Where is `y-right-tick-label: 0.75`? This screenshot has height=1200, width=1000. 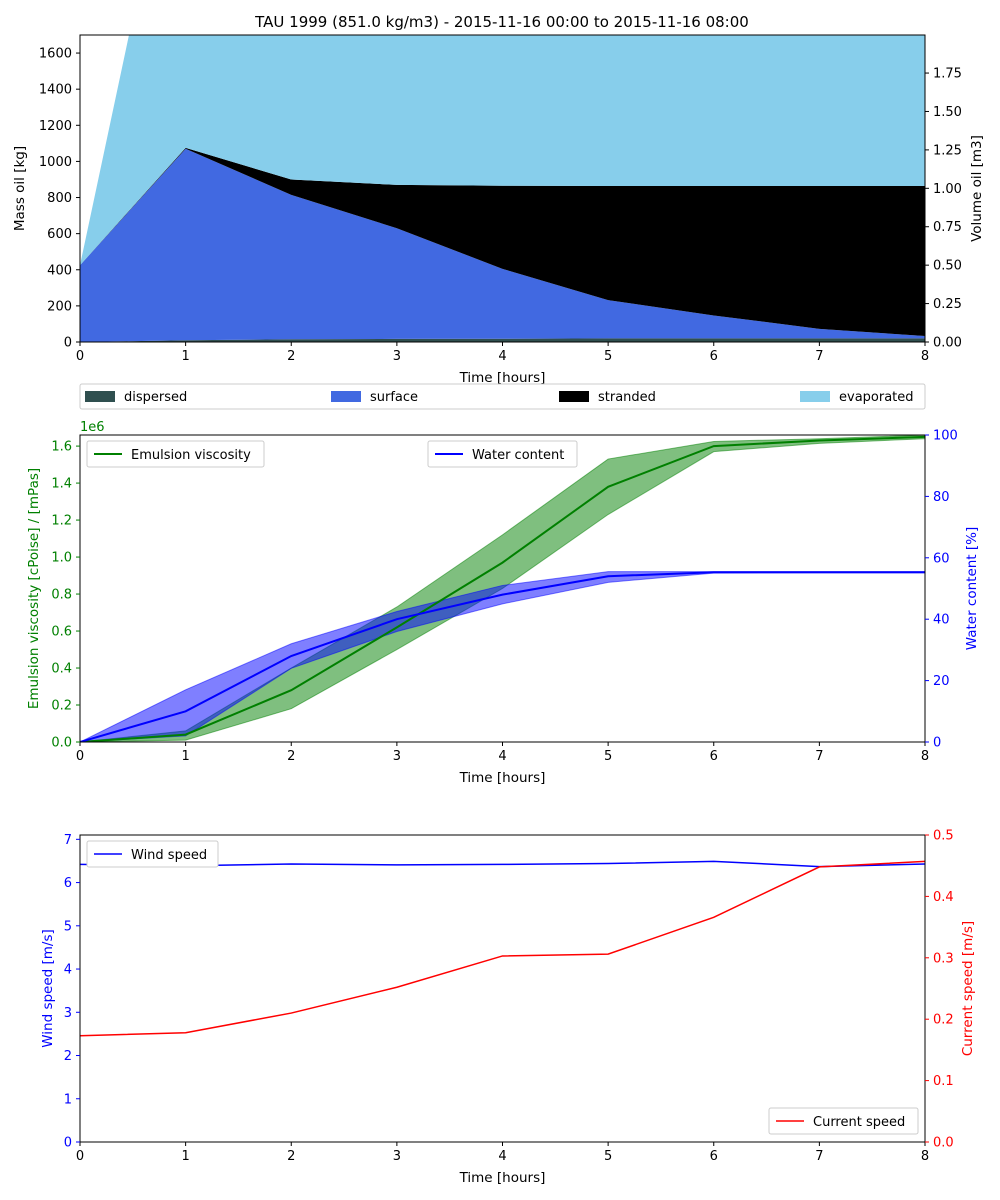 y-right-tick-label: 0.75 is located at coordinates (947, 227).